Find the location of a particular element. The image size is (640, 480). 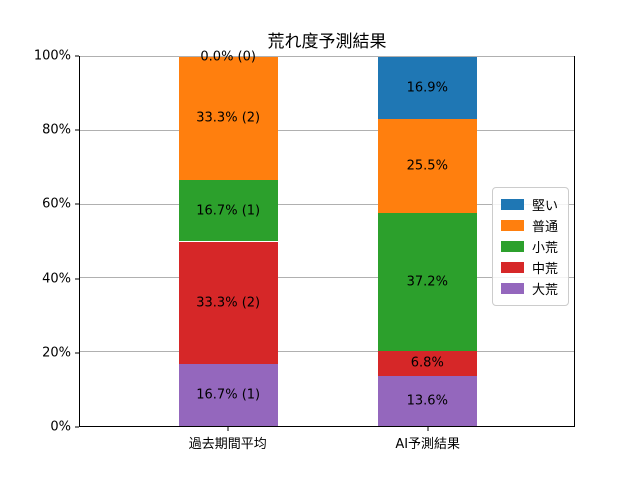

bar-segment-label: 16.9% is located at coordinates (427, 88).